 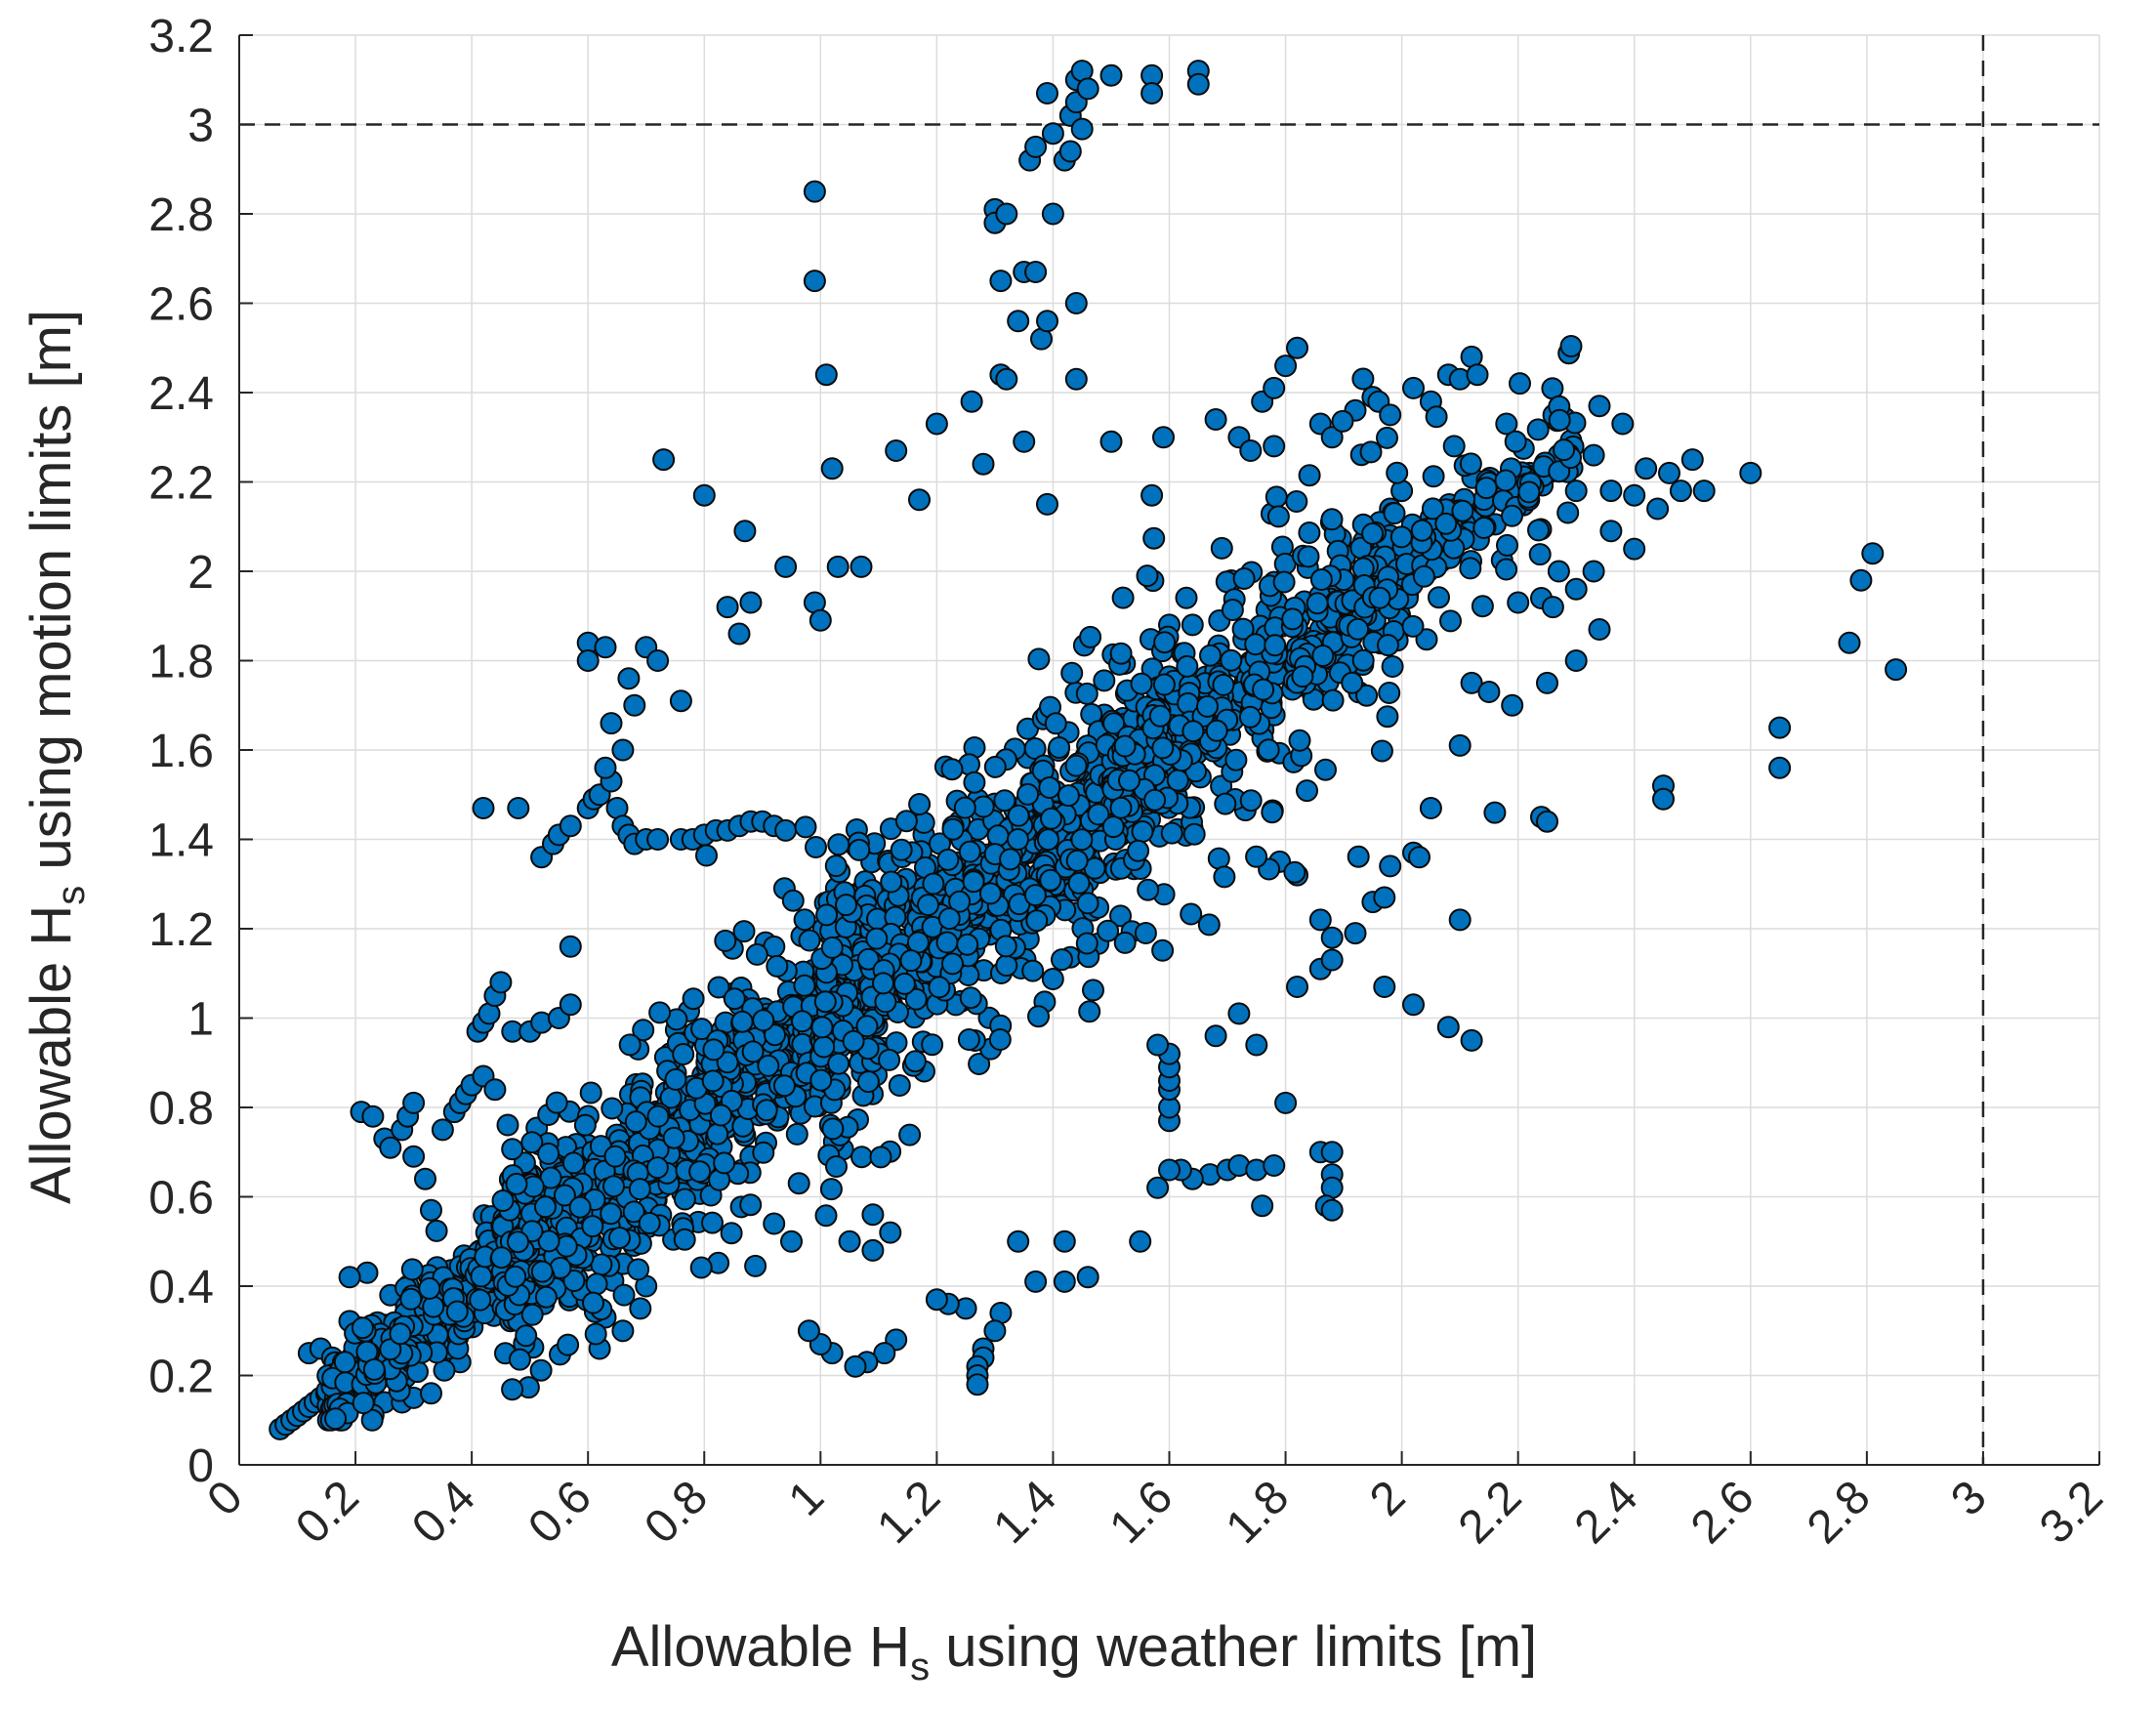 I want to click on y-tick-label: 2.4, so click(x=181, y=394).